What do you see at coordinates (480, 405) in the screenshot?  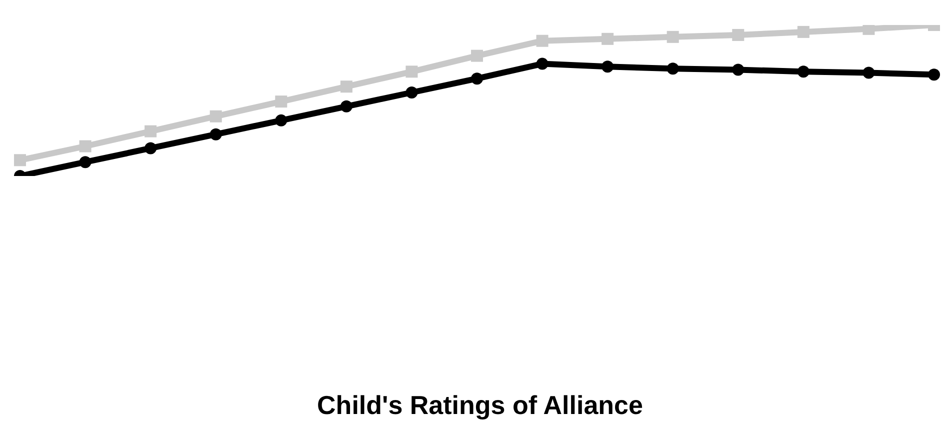 I see `text: Child's Ratings of Alliance` at bounding box center [480, 405].